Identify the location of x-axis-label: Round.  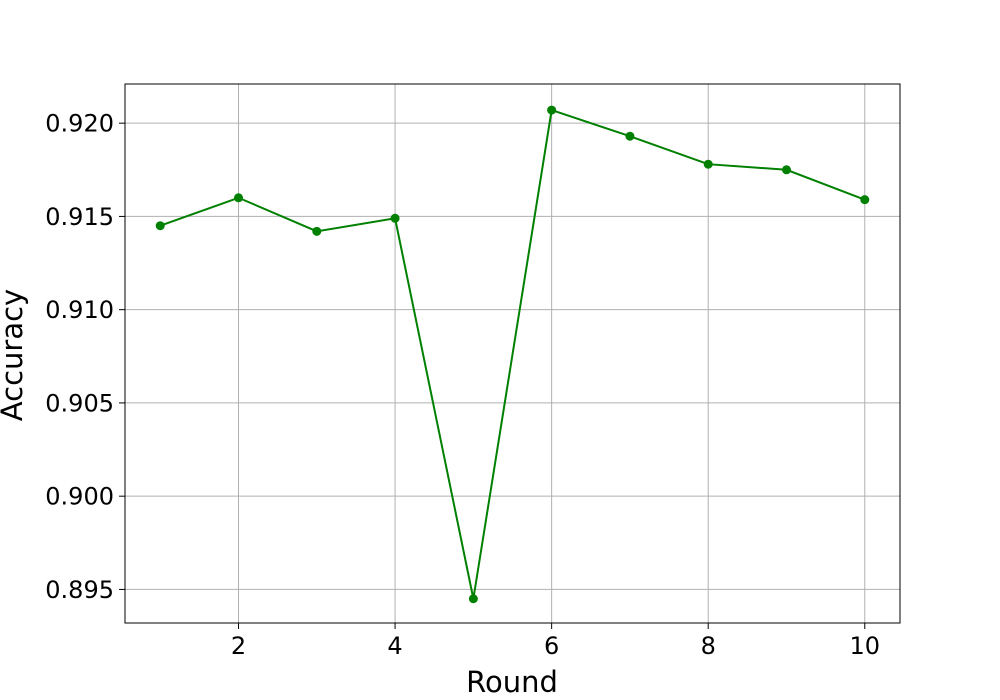
(512, 682).